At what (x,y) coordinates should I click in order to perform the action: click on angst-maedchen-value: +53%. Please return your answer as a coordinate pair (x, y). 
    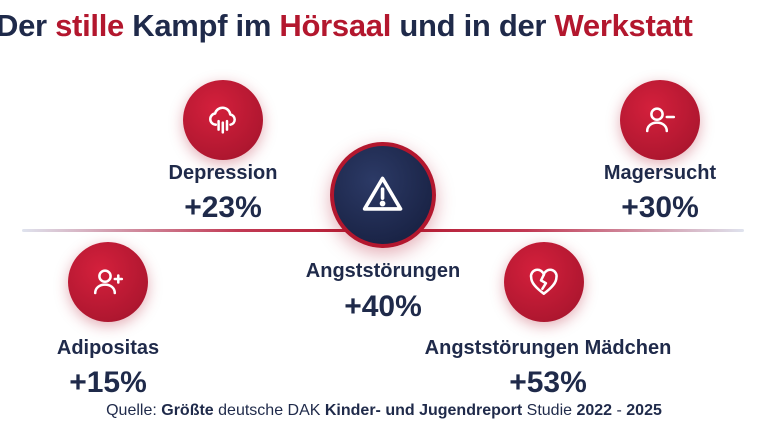
    Looking at the image, I should click on (548, 382).